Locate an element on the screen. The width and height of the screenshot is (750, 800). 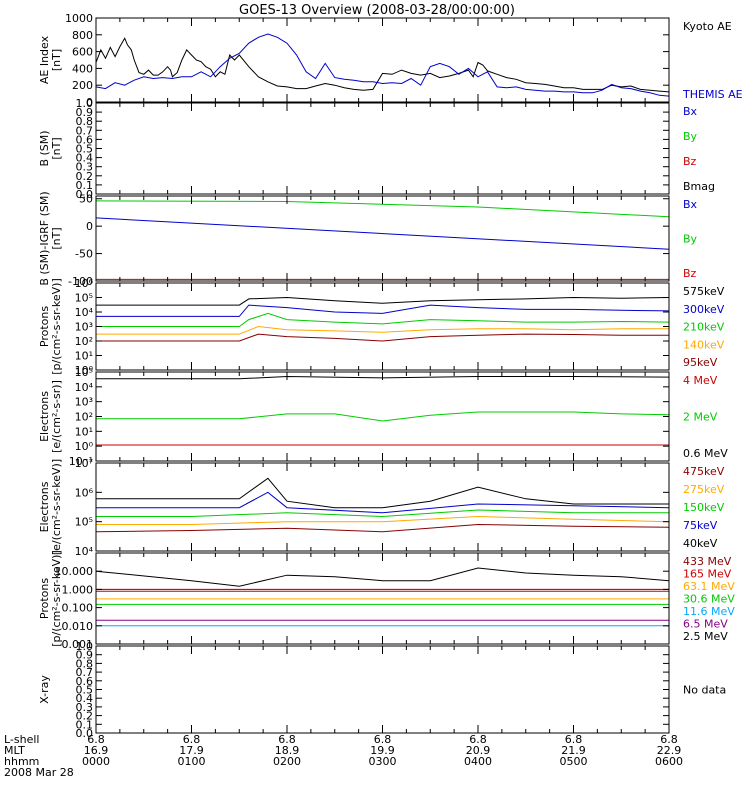
plot-title: GOES-13 Overview (2008-03-28/00:00:00) is located at coordinates (377, 10).